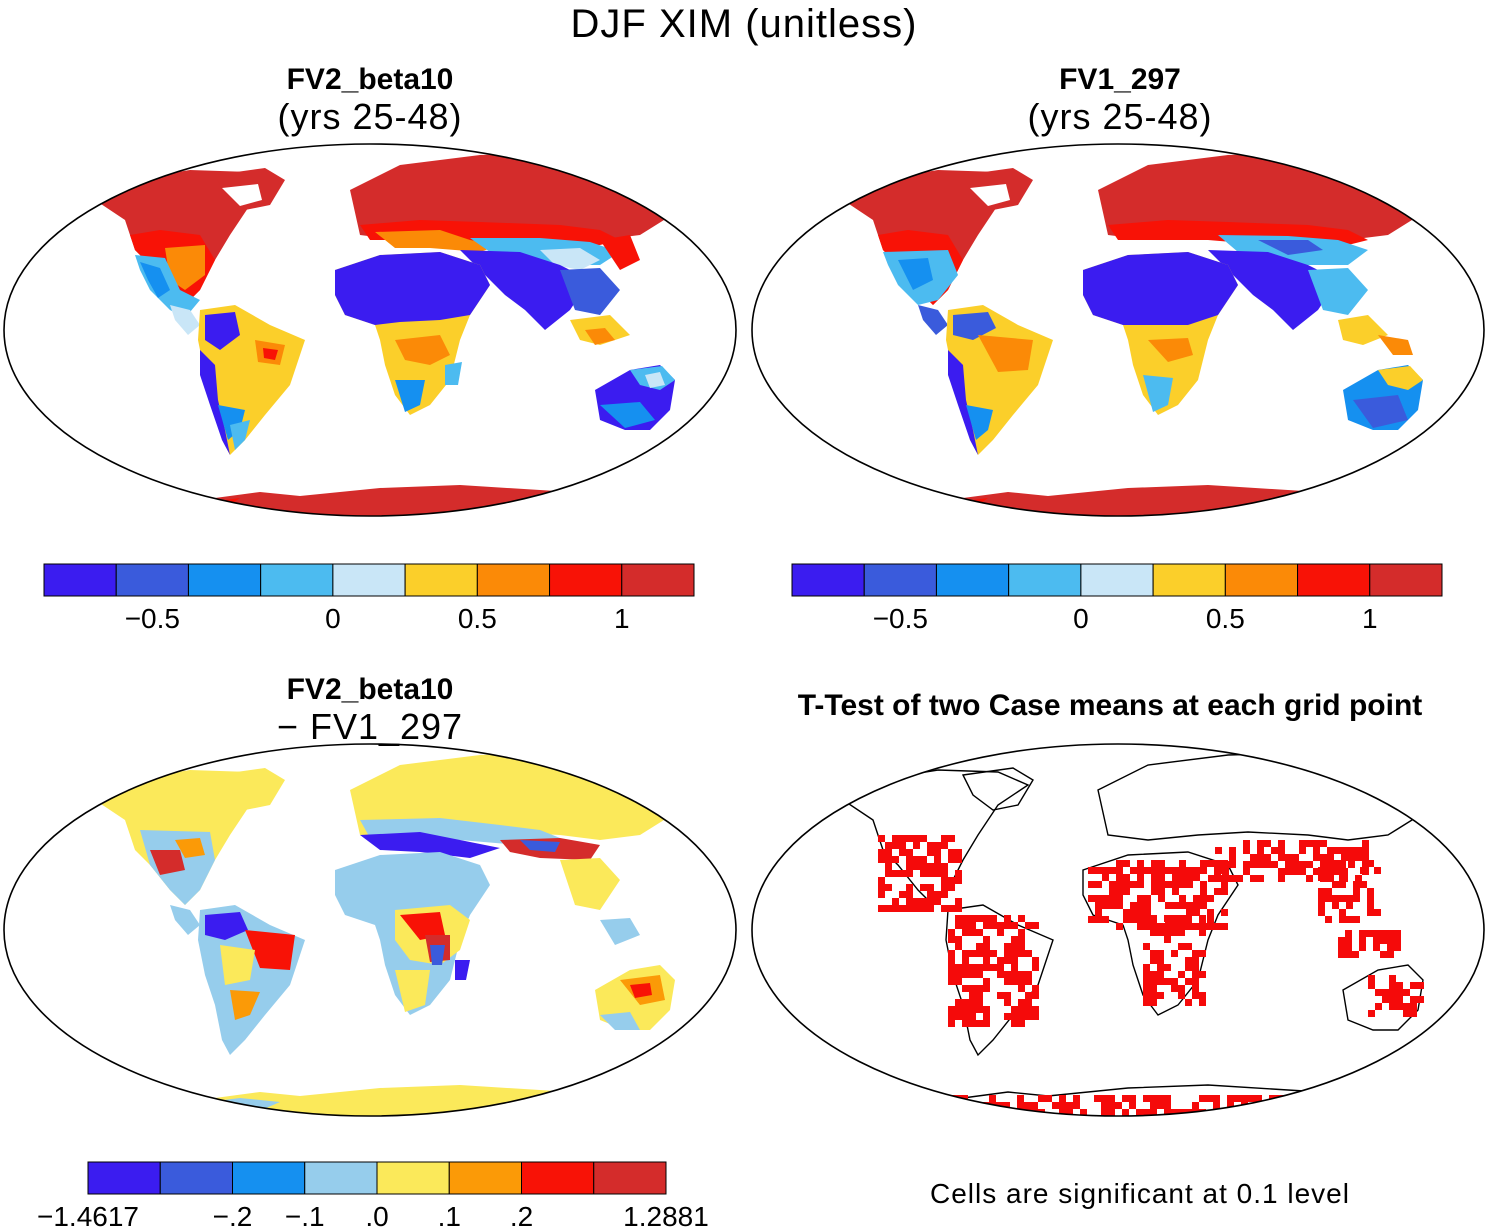  What do you see at coordinates (370, 99) in the screenshot?
I see `panel-title-fv2: FV2_beta10 (yrs 25-48)` at bounding box center [370, 99].